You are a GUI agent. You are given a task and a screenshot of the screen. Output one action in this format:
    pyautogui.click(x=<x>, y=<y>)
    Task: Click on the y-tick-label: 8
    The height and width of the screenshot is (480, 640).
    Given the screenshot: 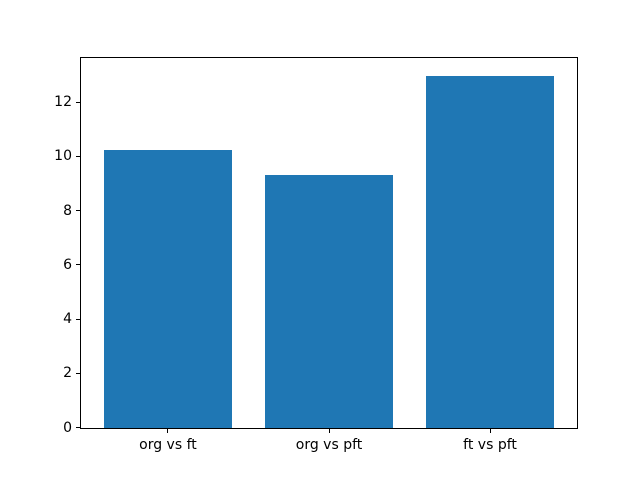 What is the action you would take?
    pyautogui.click(x=67, y=210)
    